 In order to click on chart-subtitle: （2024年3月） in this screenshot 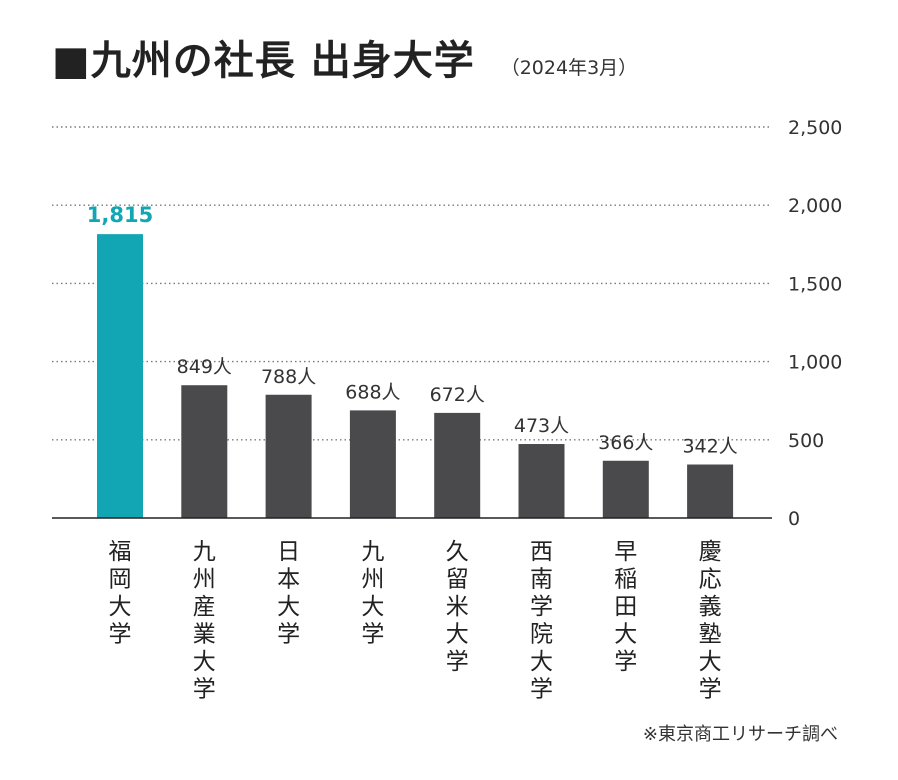, I will do `click(569, 68)`.